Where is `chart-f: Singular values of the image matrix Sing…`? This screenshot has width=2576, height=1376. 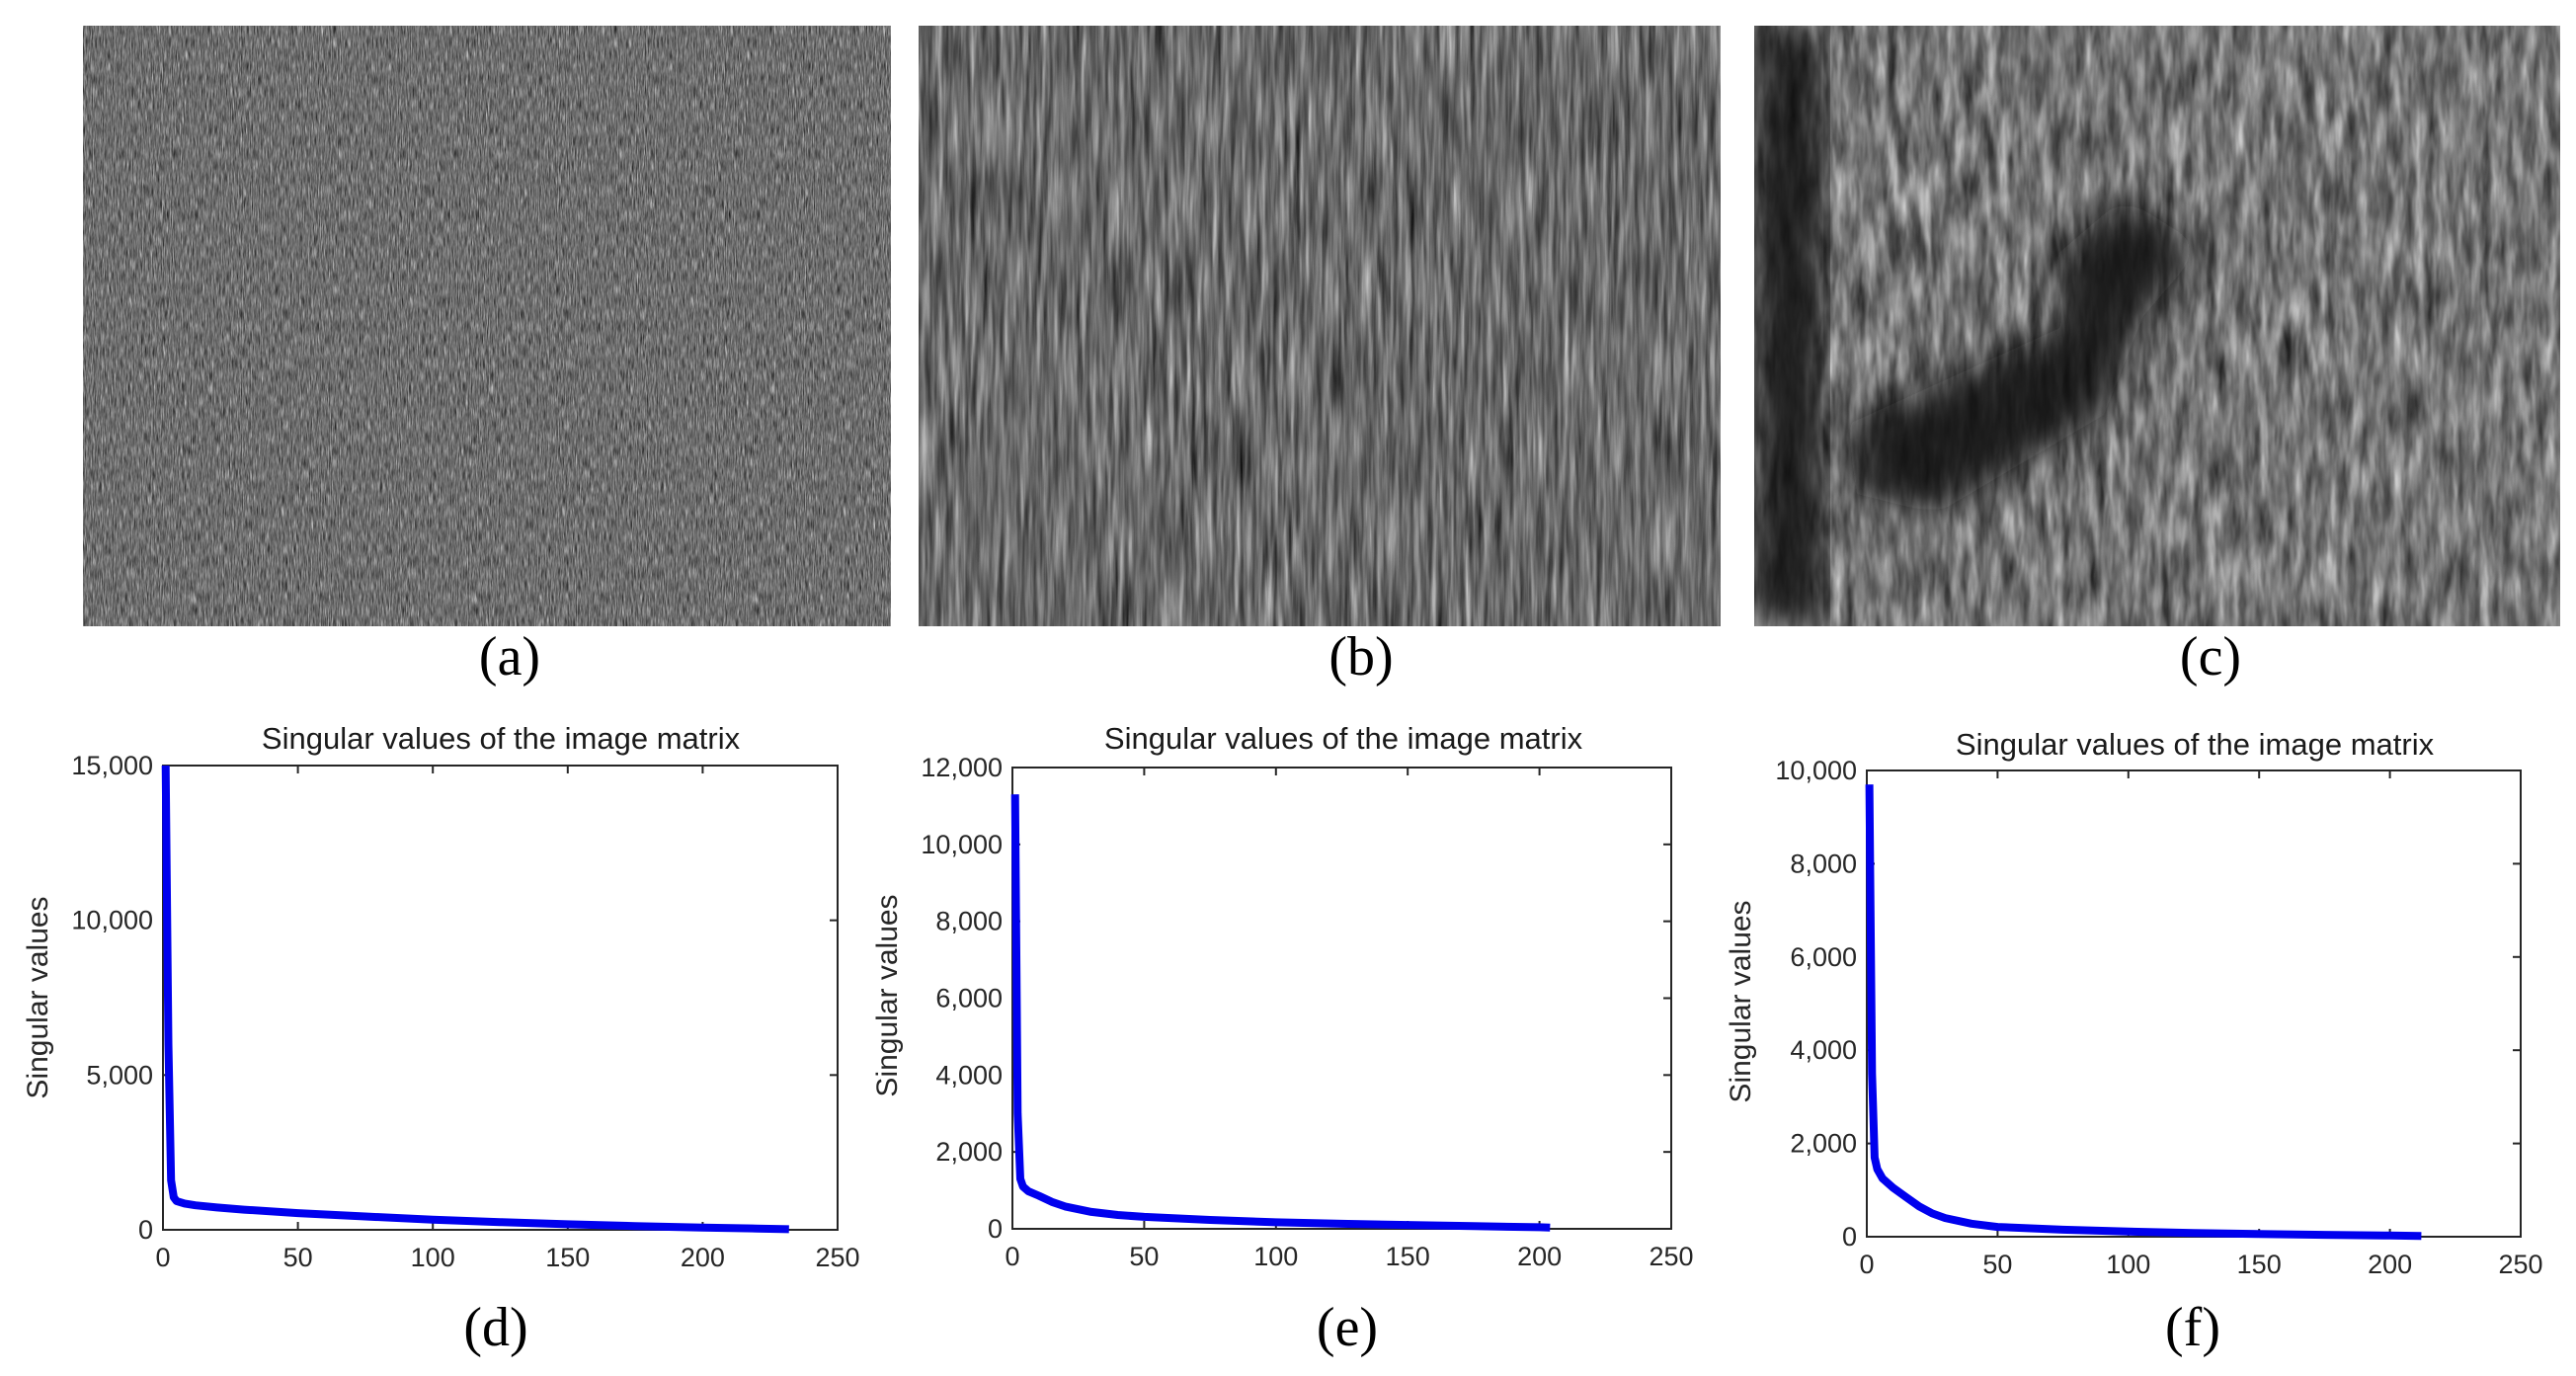
chart-f: Singular values of the image matrix Sing… is located at coordinates (2134, 1042).